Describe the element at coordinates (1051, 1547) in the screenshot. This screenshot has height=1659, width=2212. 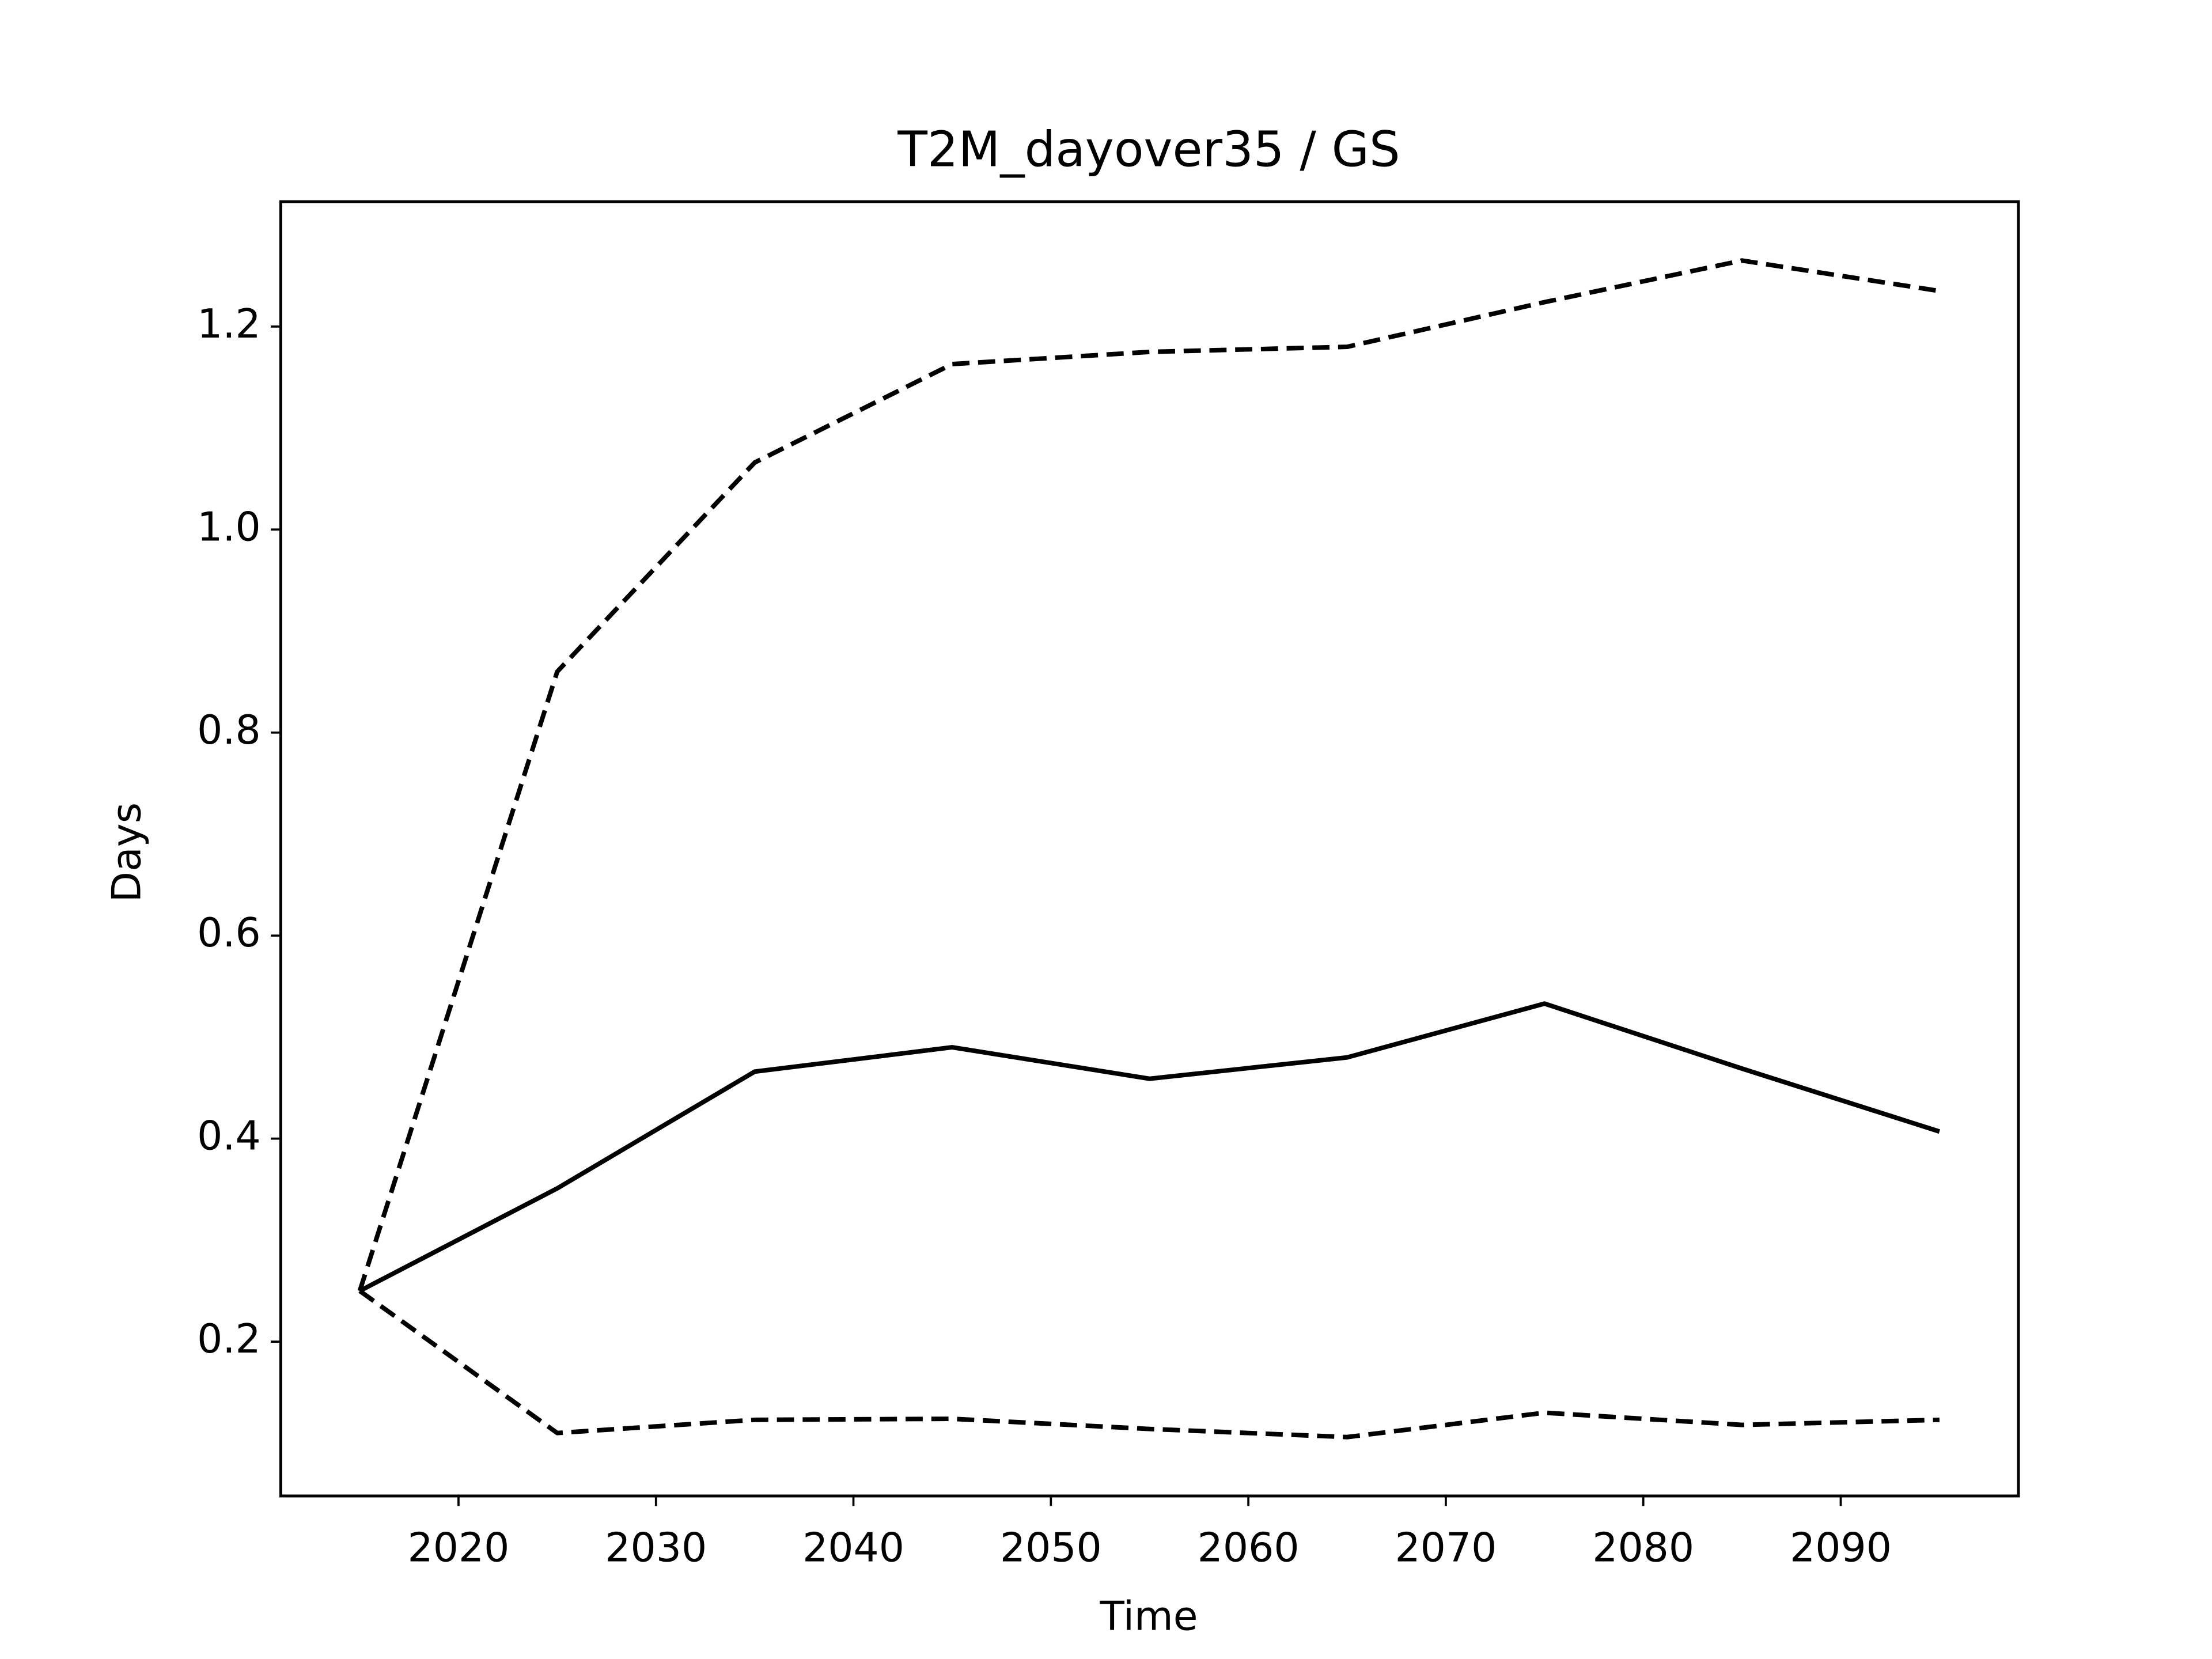
I see `x-tick-label: 2050` at that location.